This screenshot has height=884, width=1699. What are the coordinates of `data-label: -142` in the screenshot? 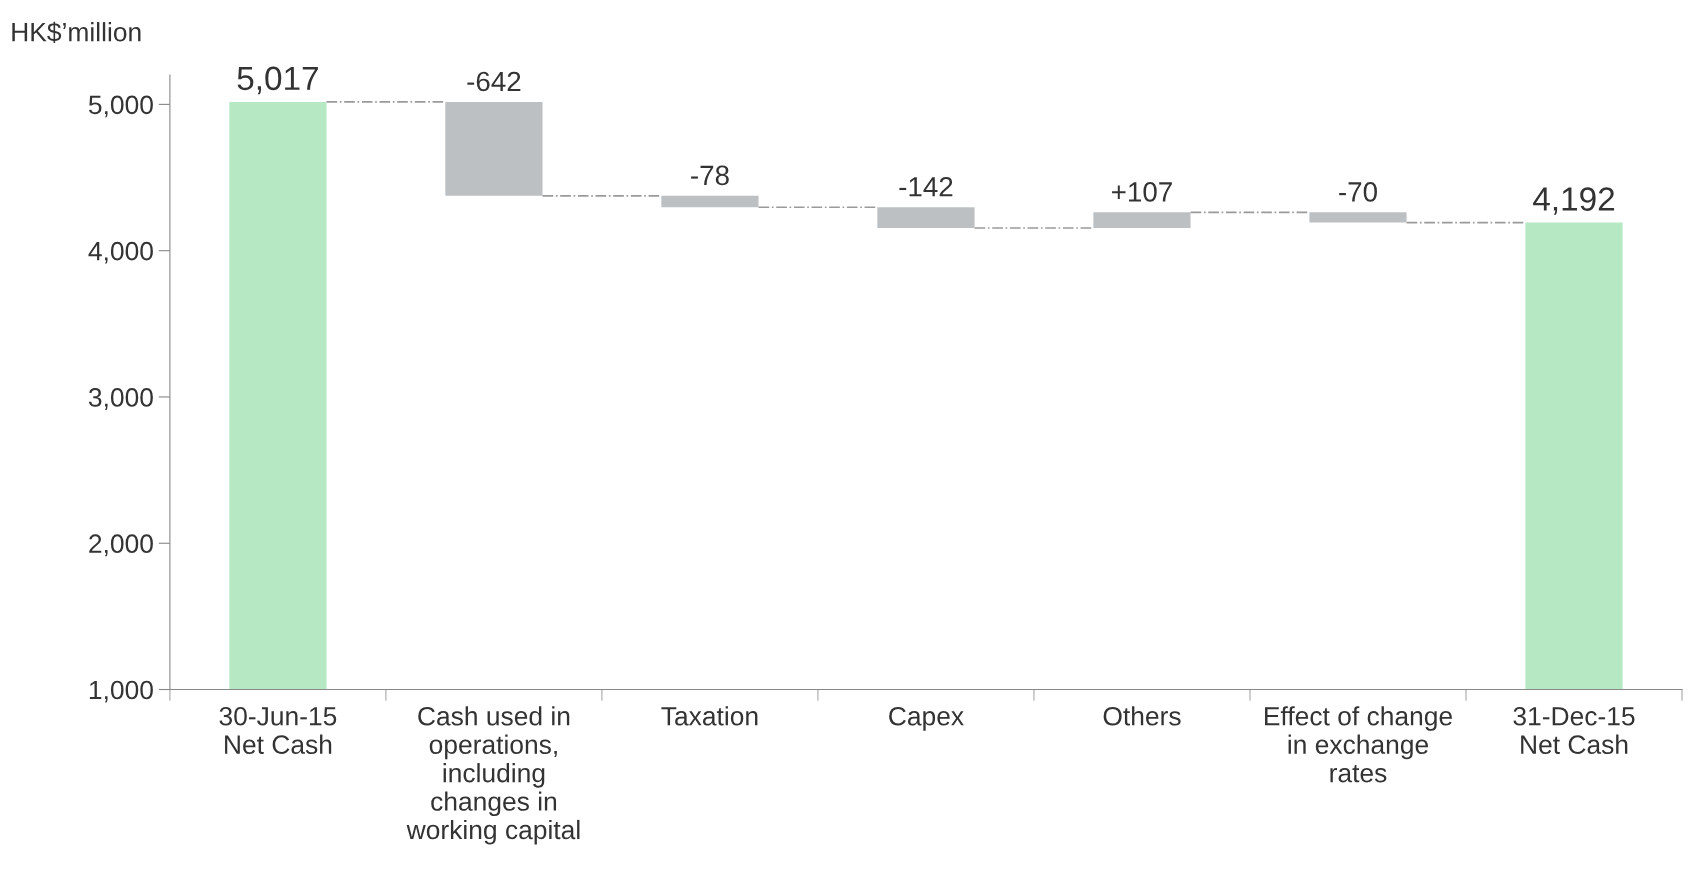 It's located at (926, 186).